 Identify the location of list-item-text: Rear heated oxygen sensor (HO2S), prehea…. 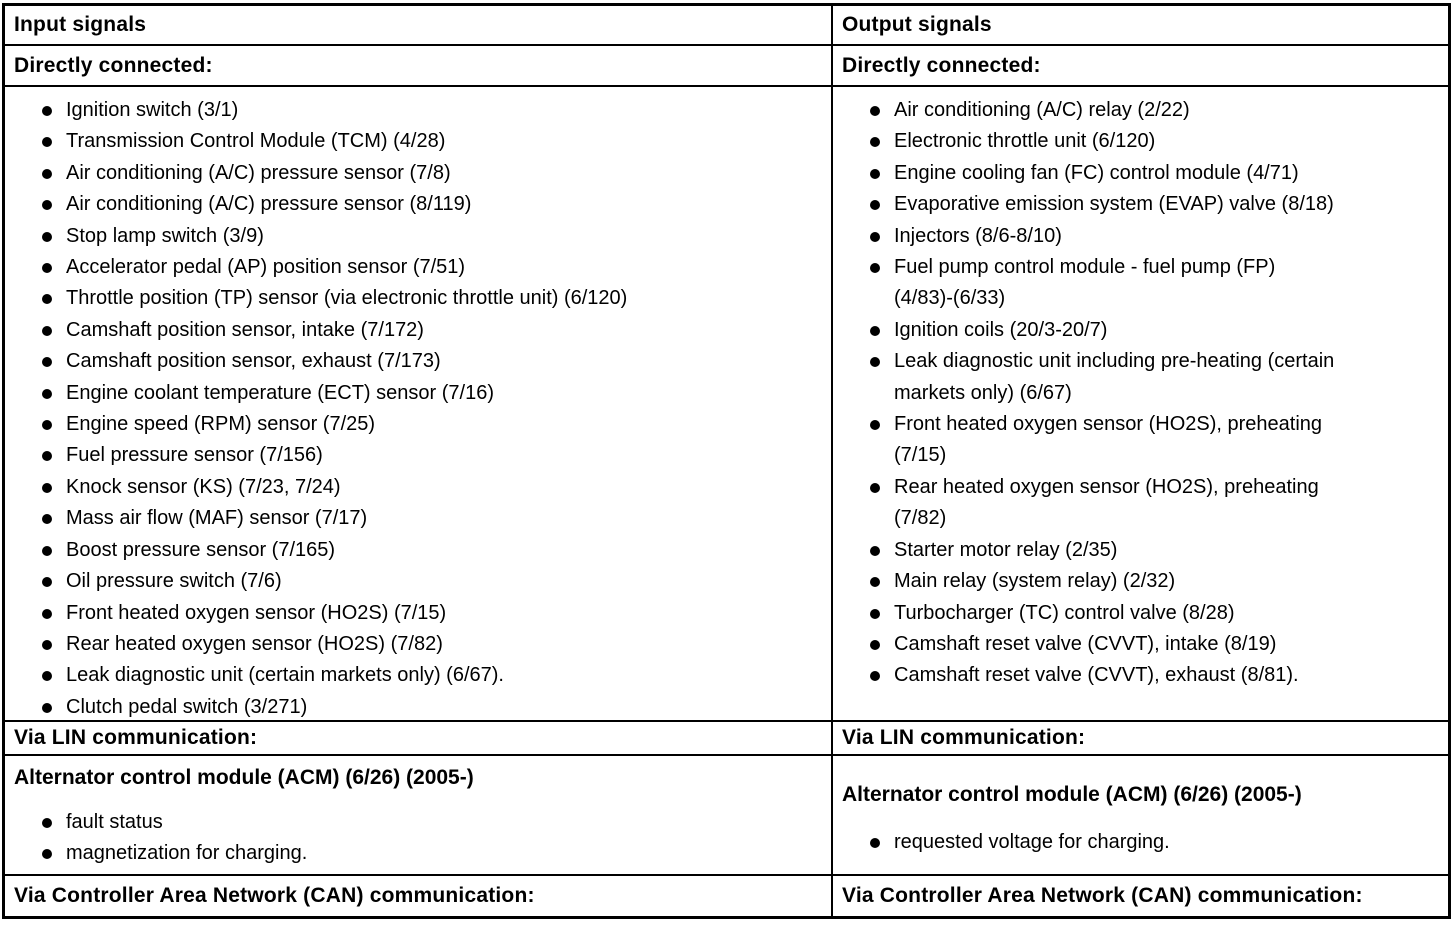
(1106, 502).